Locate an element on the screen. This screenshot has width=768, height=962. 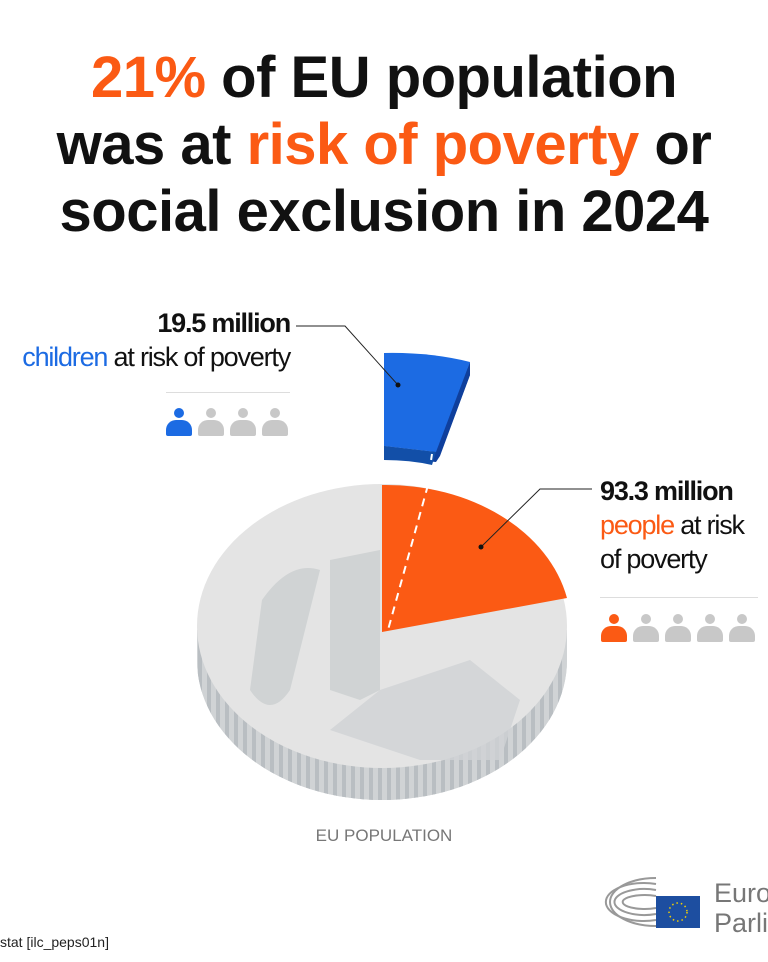
children-divider is located at coordinates (228, 392).